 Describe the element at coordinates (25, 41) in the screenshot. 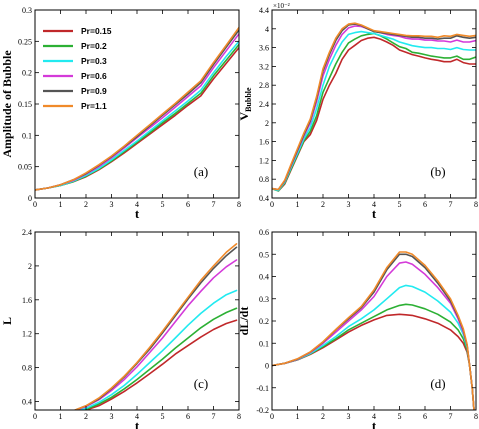

I see `y-tick-label: 0.25` at that location.